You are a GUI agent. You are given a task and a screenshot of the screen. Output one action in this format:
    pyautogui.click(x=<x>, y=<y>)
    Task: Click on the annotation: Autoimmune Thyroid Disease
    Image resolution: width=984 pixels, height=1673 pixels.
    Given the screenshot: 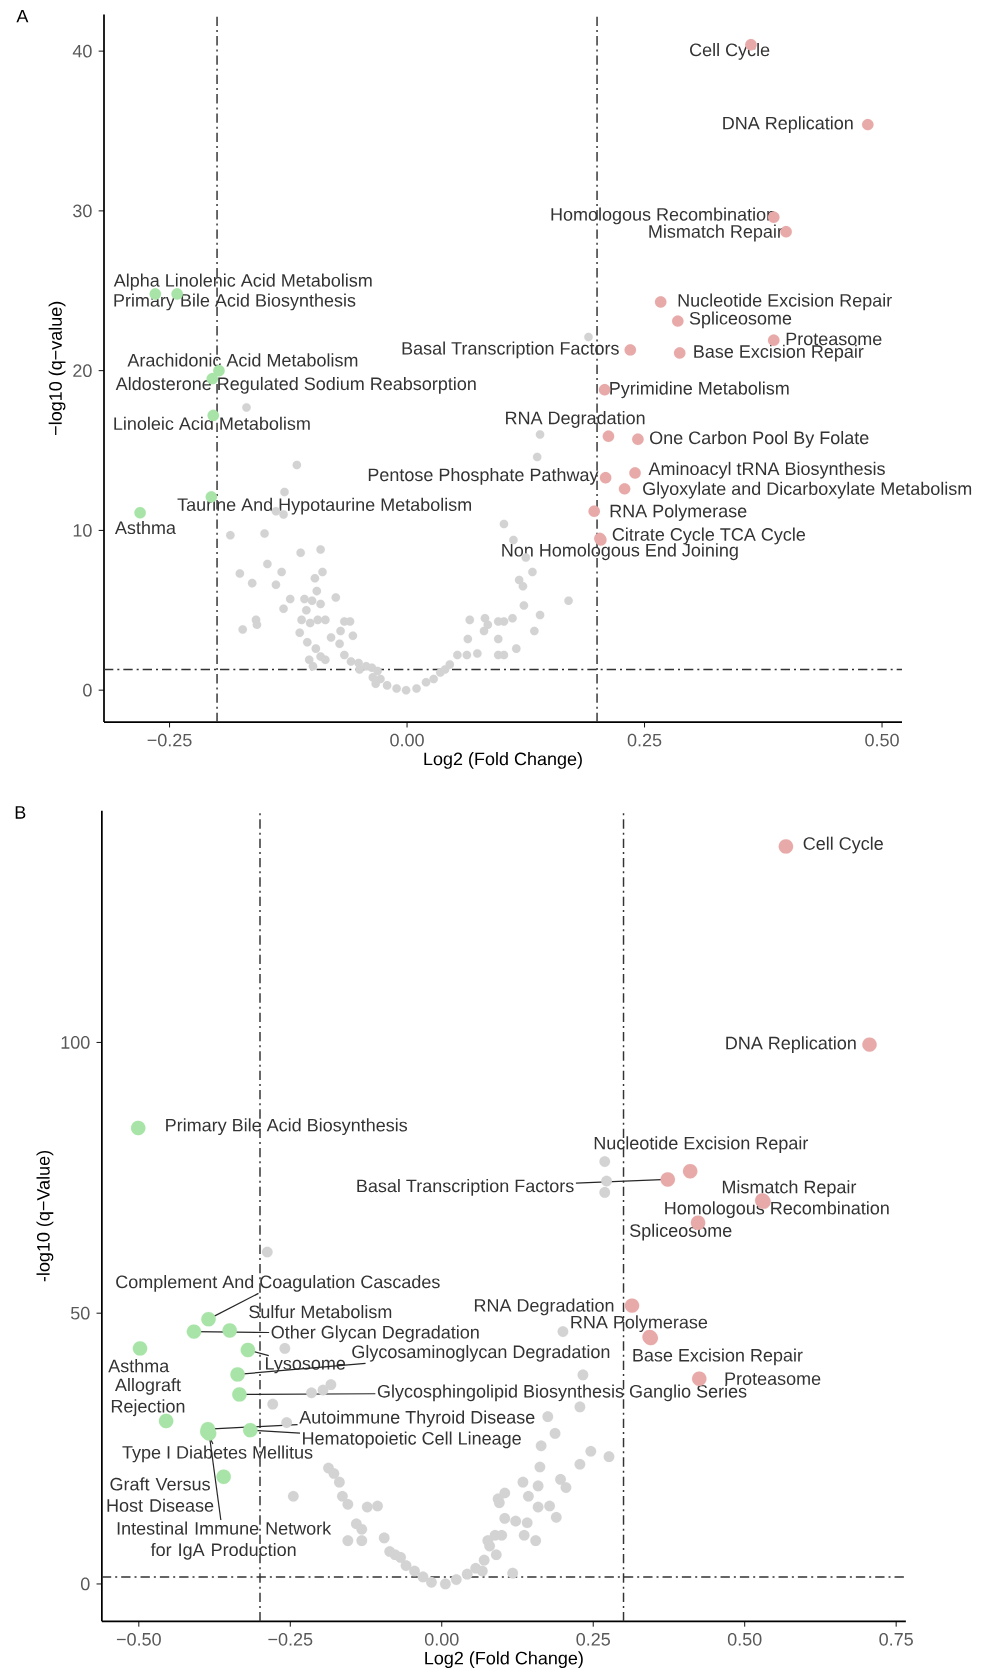 What is the action you would take?
    pyautogui.click(x=417, y=1419)
    